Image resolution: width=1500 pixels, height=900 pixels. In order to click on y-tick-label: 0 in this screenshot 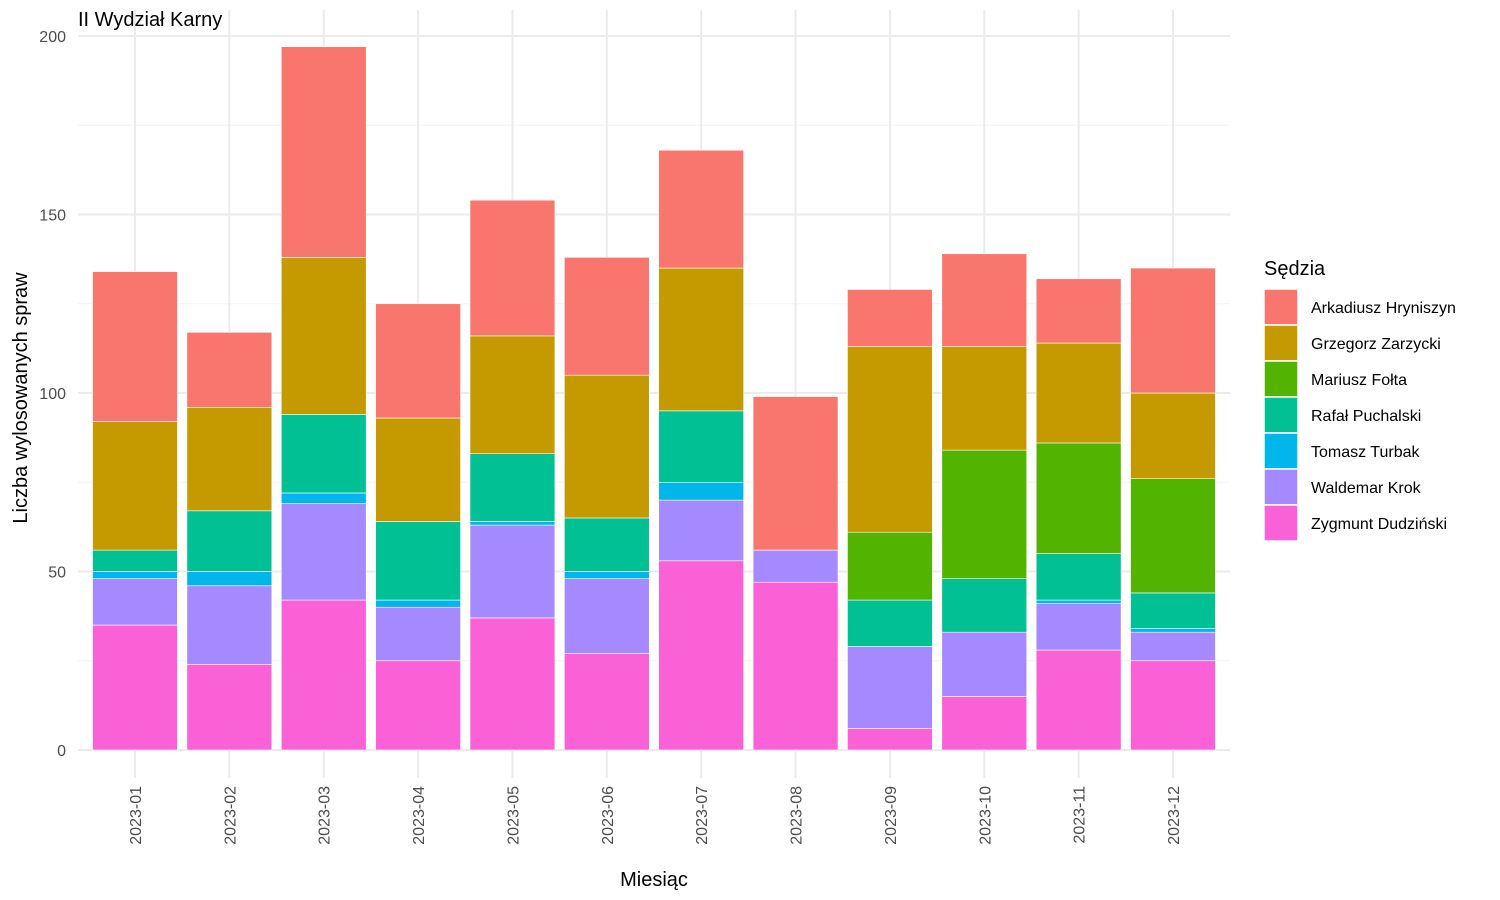, I will do `click(61, 751)`.